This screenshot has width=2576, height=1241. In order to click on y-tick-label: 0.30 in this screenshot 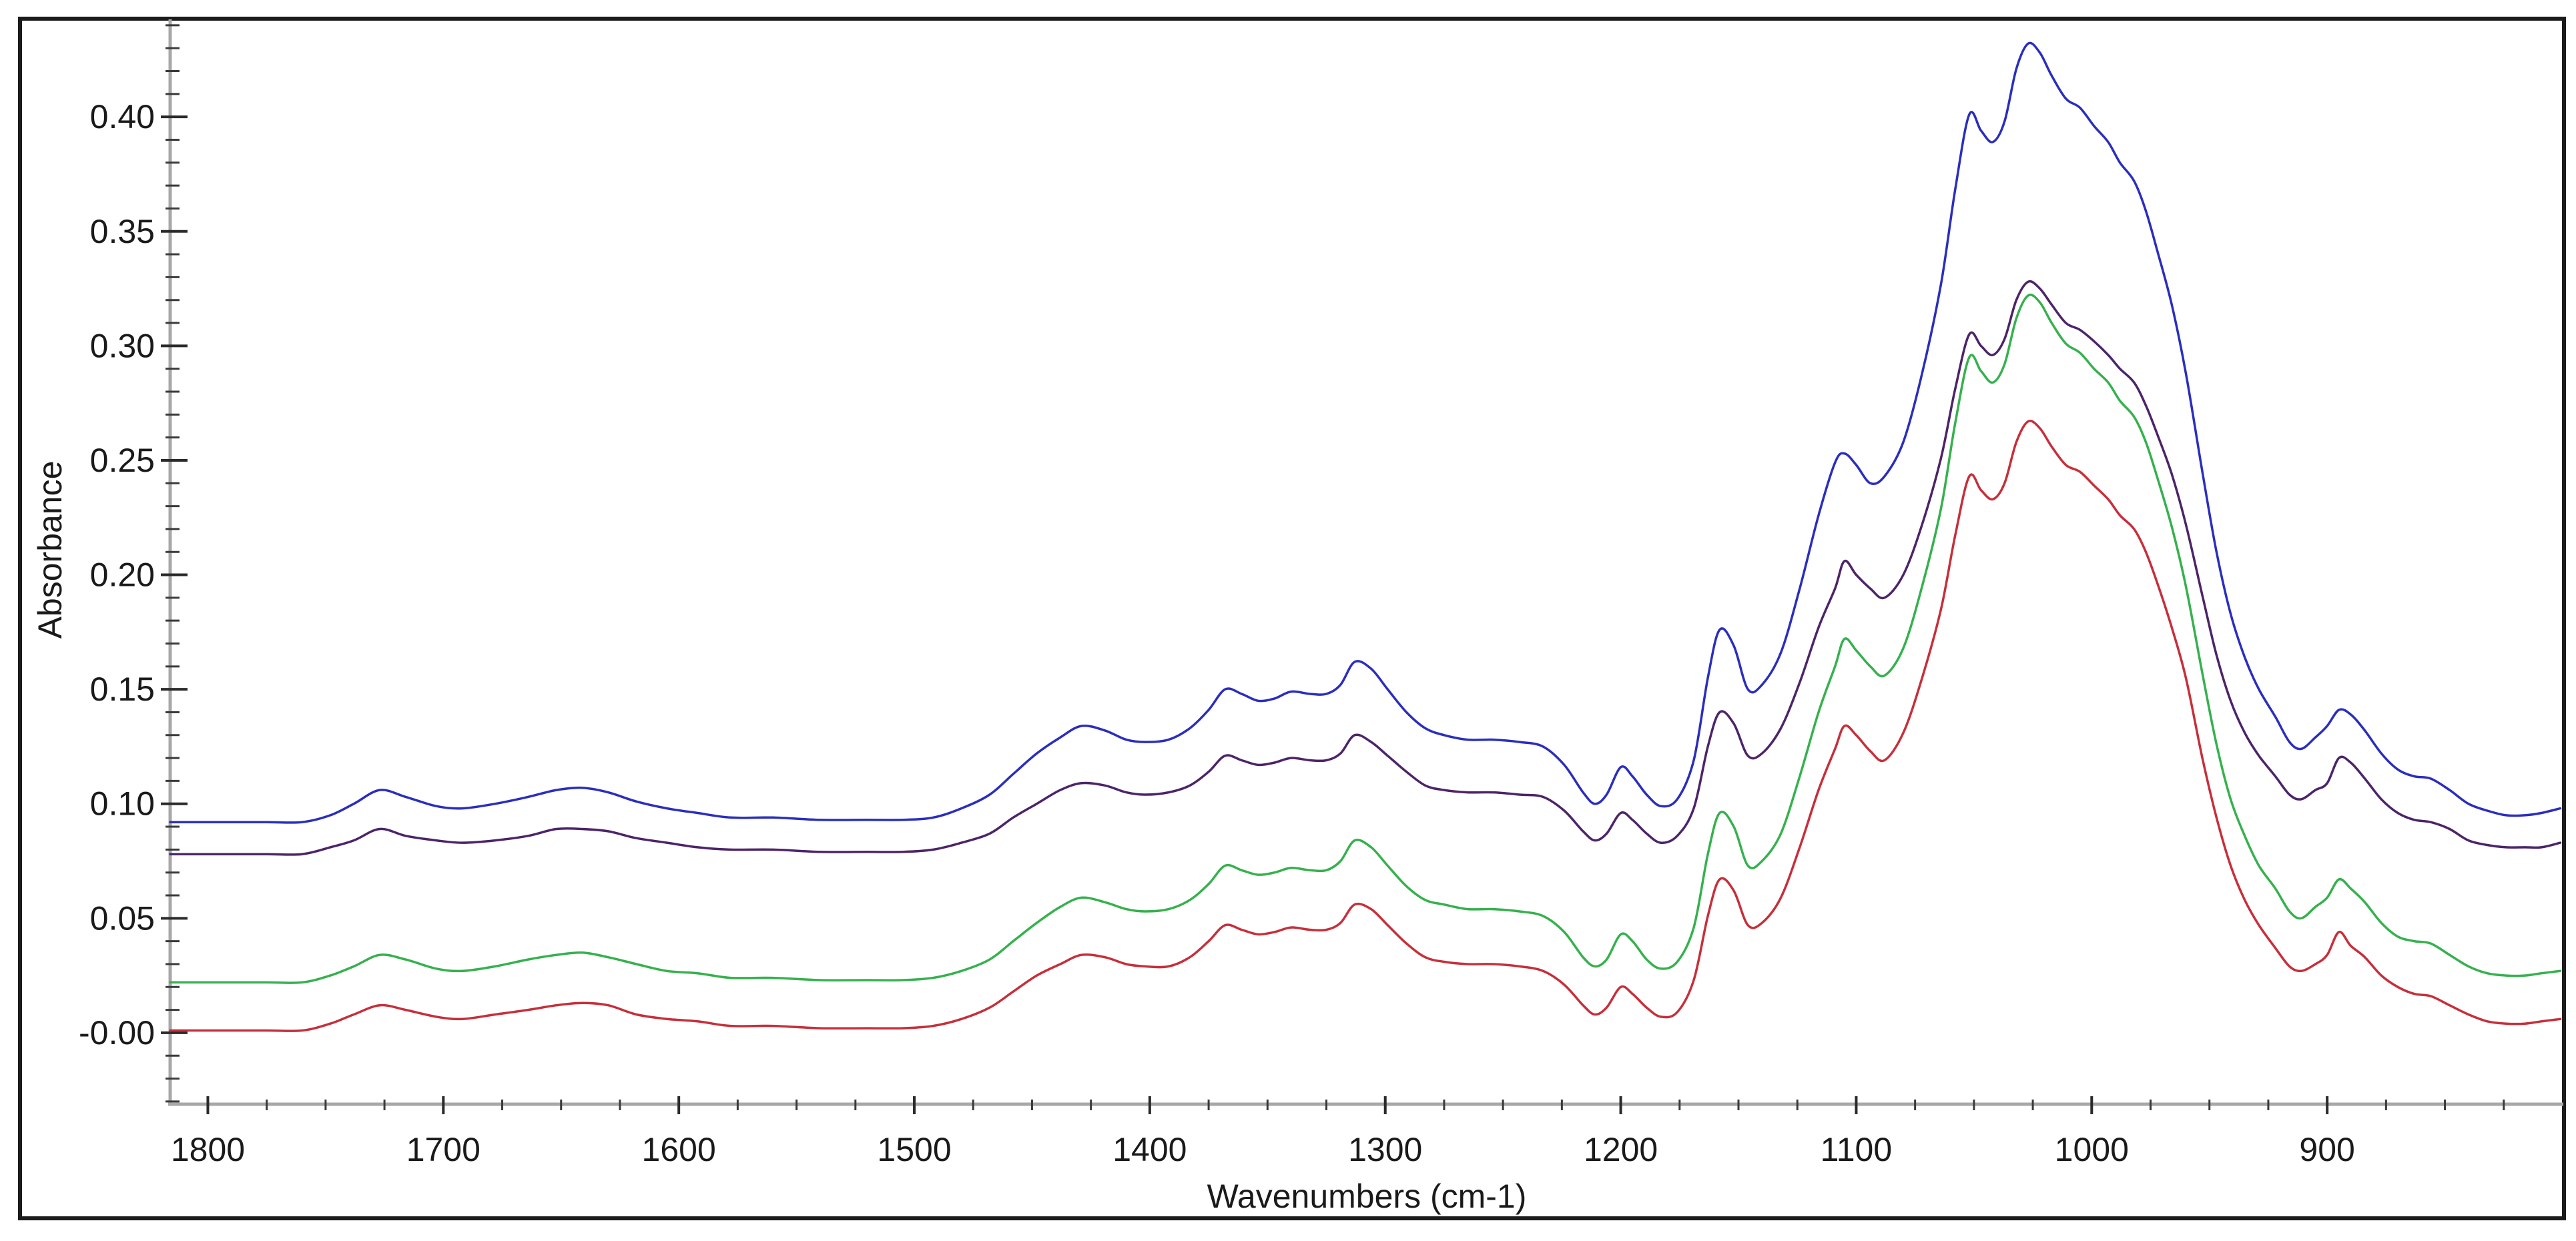, I will do `click(122, 345)`.